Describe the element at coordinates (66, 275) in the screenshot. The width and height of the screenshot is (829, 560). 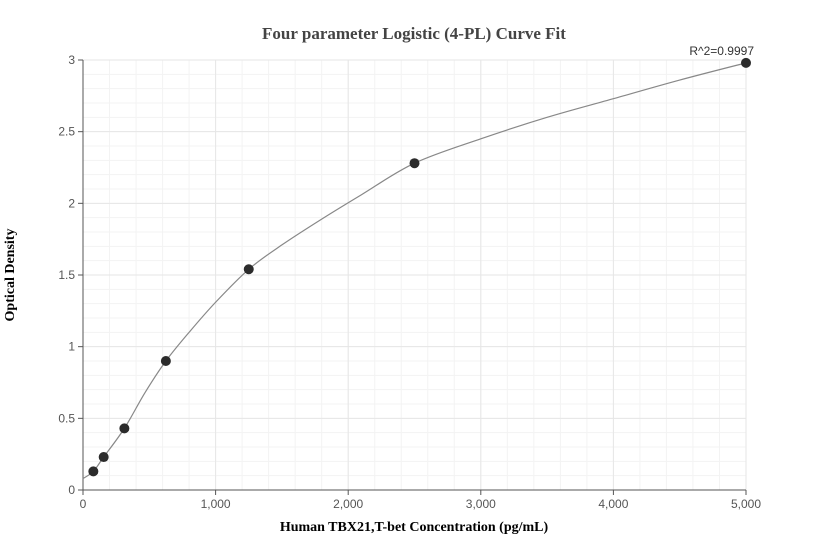
I see `y-tick-label: 1.5` at that location.